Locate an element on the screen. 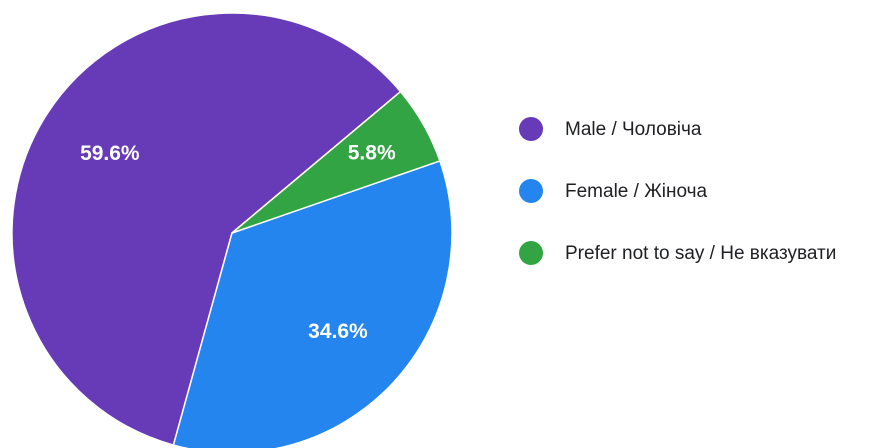 The width and height of the screenshot is (879, 448). slice-label: 34.6% is located at coordinates (338, 331).